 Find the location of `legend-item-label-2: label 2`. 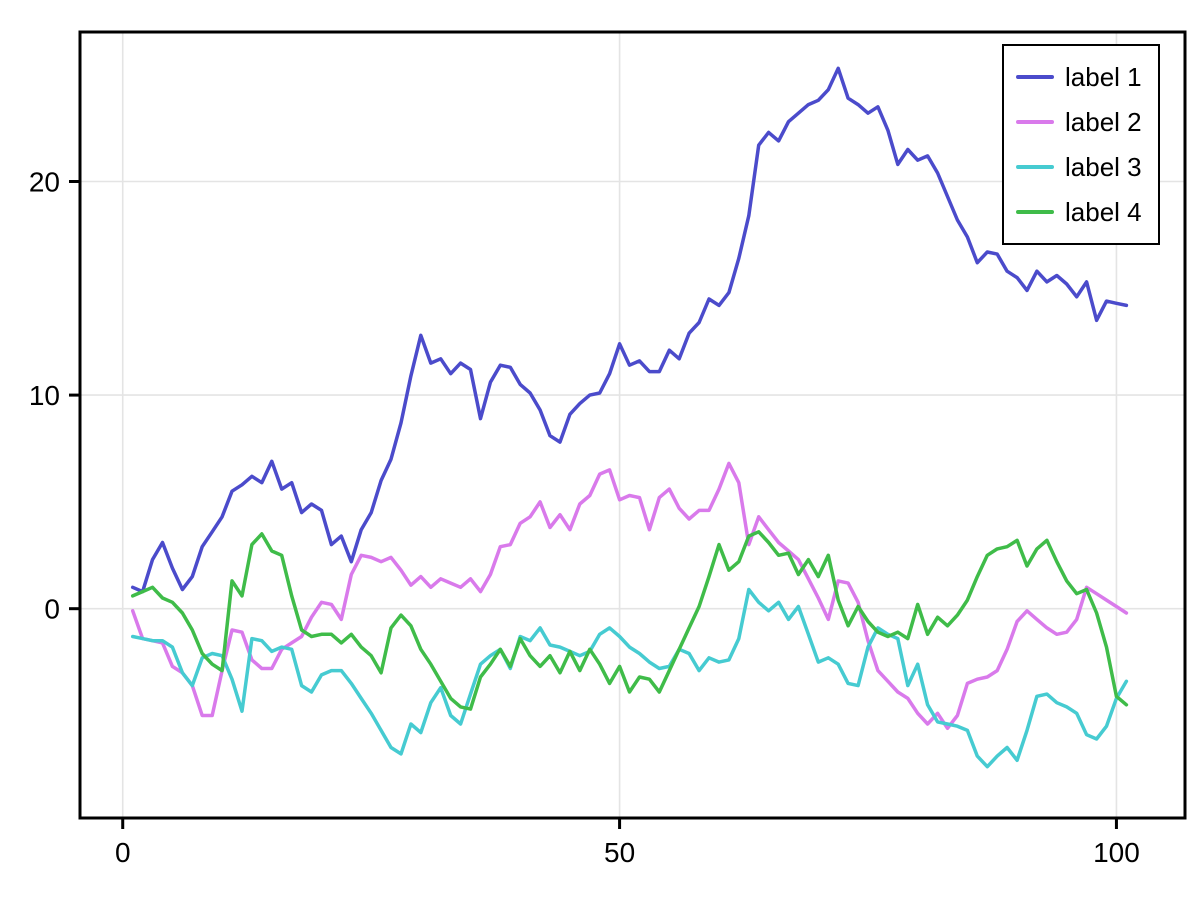

legend-item-label-2: label 2 is located at coordinates (1081, 122).